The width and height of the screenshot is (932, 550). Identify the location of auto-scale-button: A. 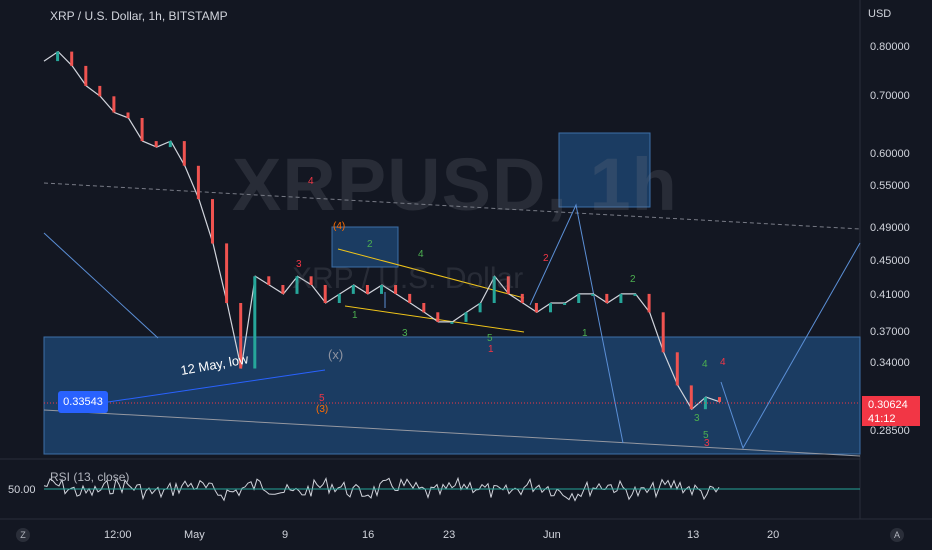
(897, 535).